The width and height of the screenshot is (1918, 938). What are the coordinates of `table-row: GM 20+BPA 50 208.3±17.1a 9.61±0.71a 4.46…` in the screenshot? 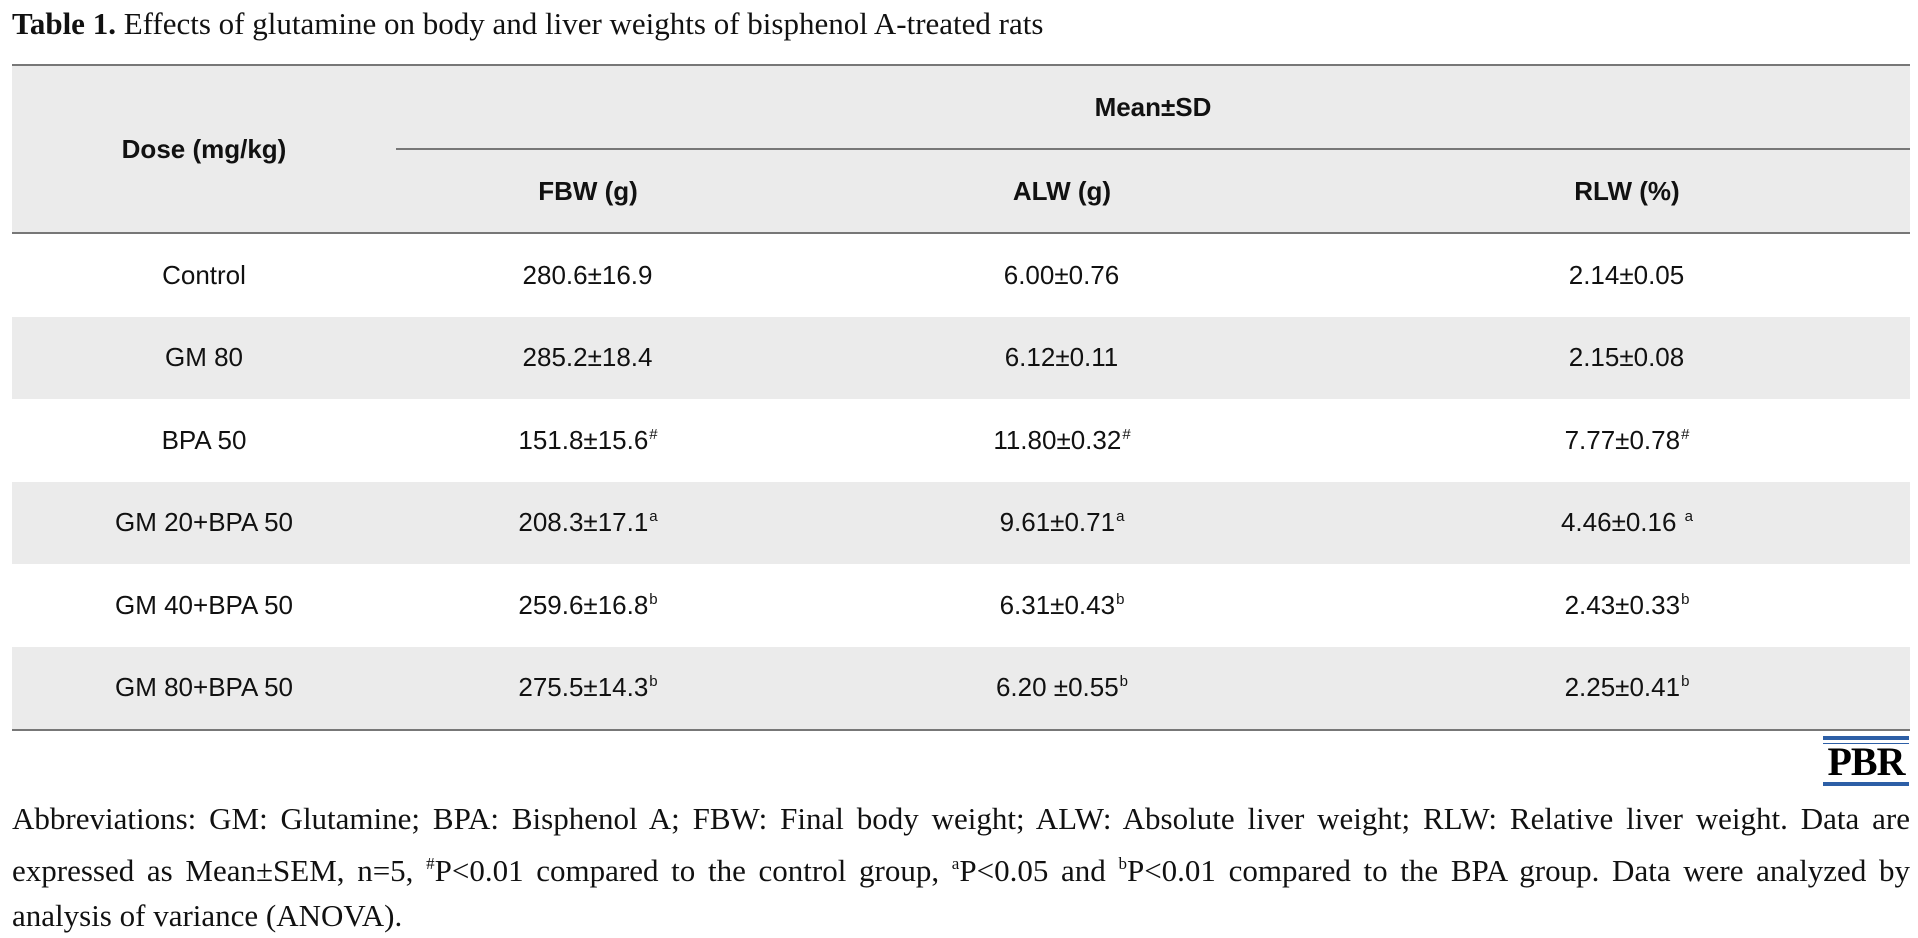 It's located at (961, 522).